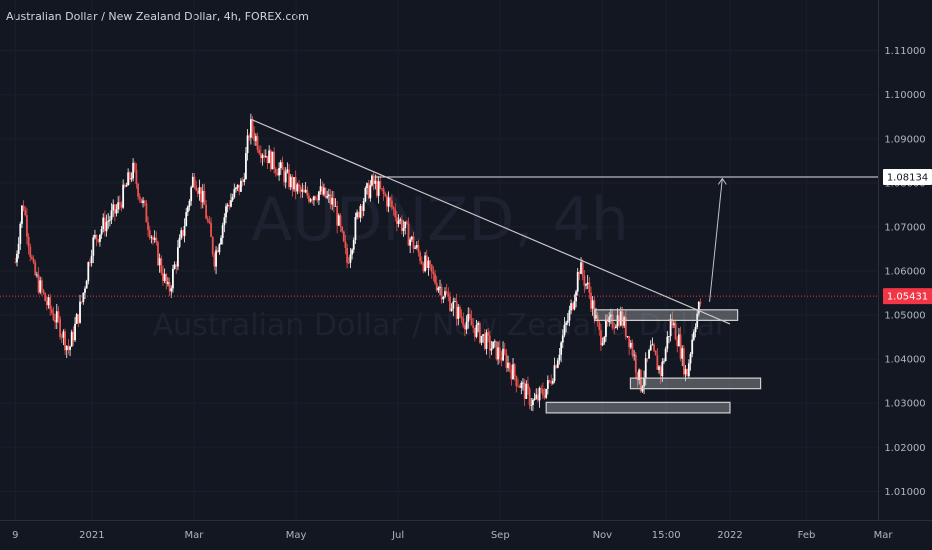 The image size is (932, 550). I want to click on projection-arrow, so click(716, 240).